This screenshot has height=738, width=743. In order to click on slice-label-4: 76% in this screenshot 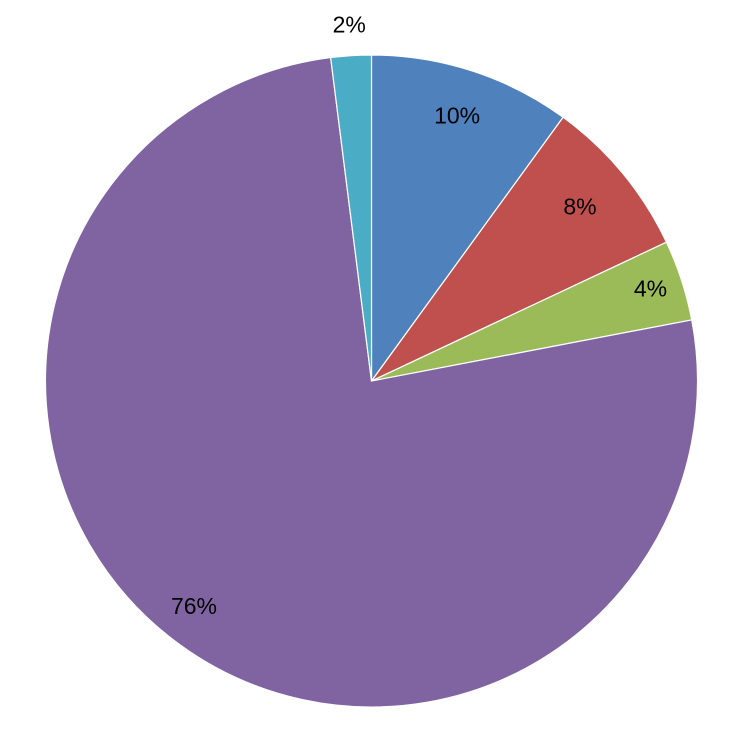, I will do `click(194, 606)`.